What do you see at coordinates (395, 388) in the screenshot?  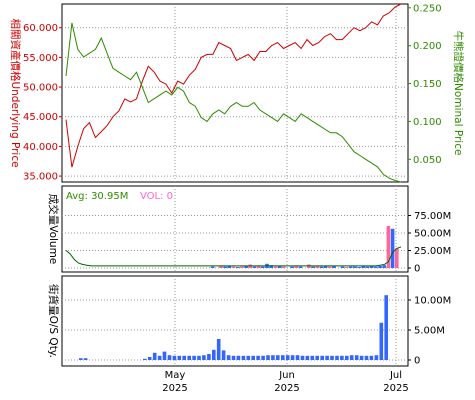 I see `x-label-jul-year: 2025` at bounding box center [395, 388].